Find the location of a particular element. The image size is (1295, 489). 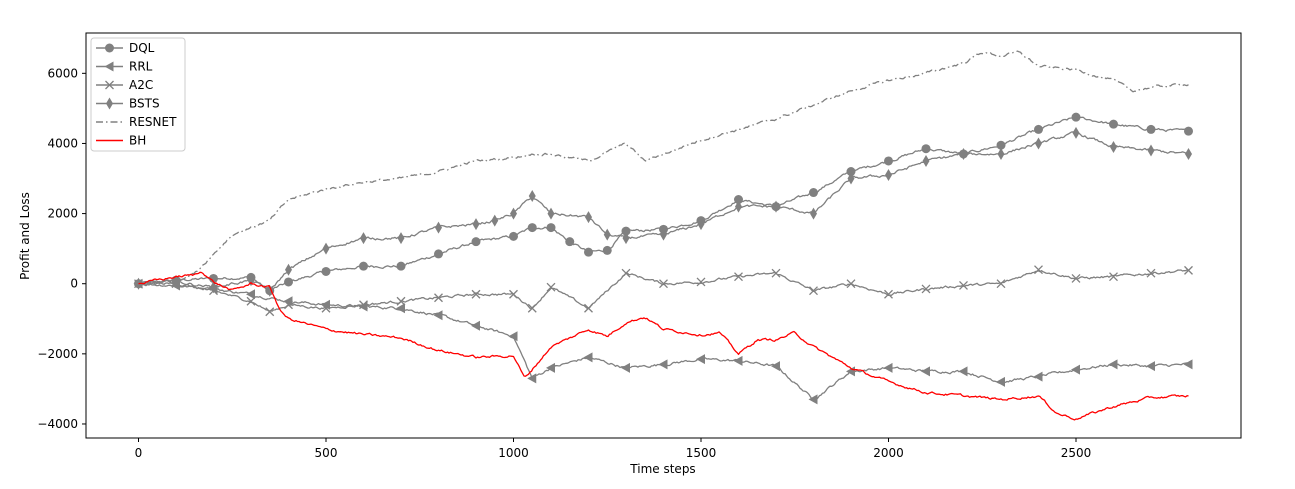

x-tick-label: 1000 is located at coordinates (513, 453).